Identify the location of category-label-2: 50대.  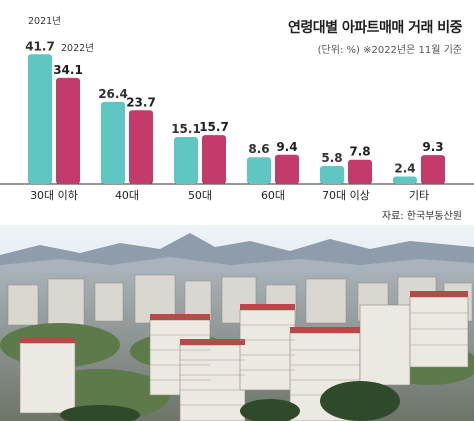
(200, 195).